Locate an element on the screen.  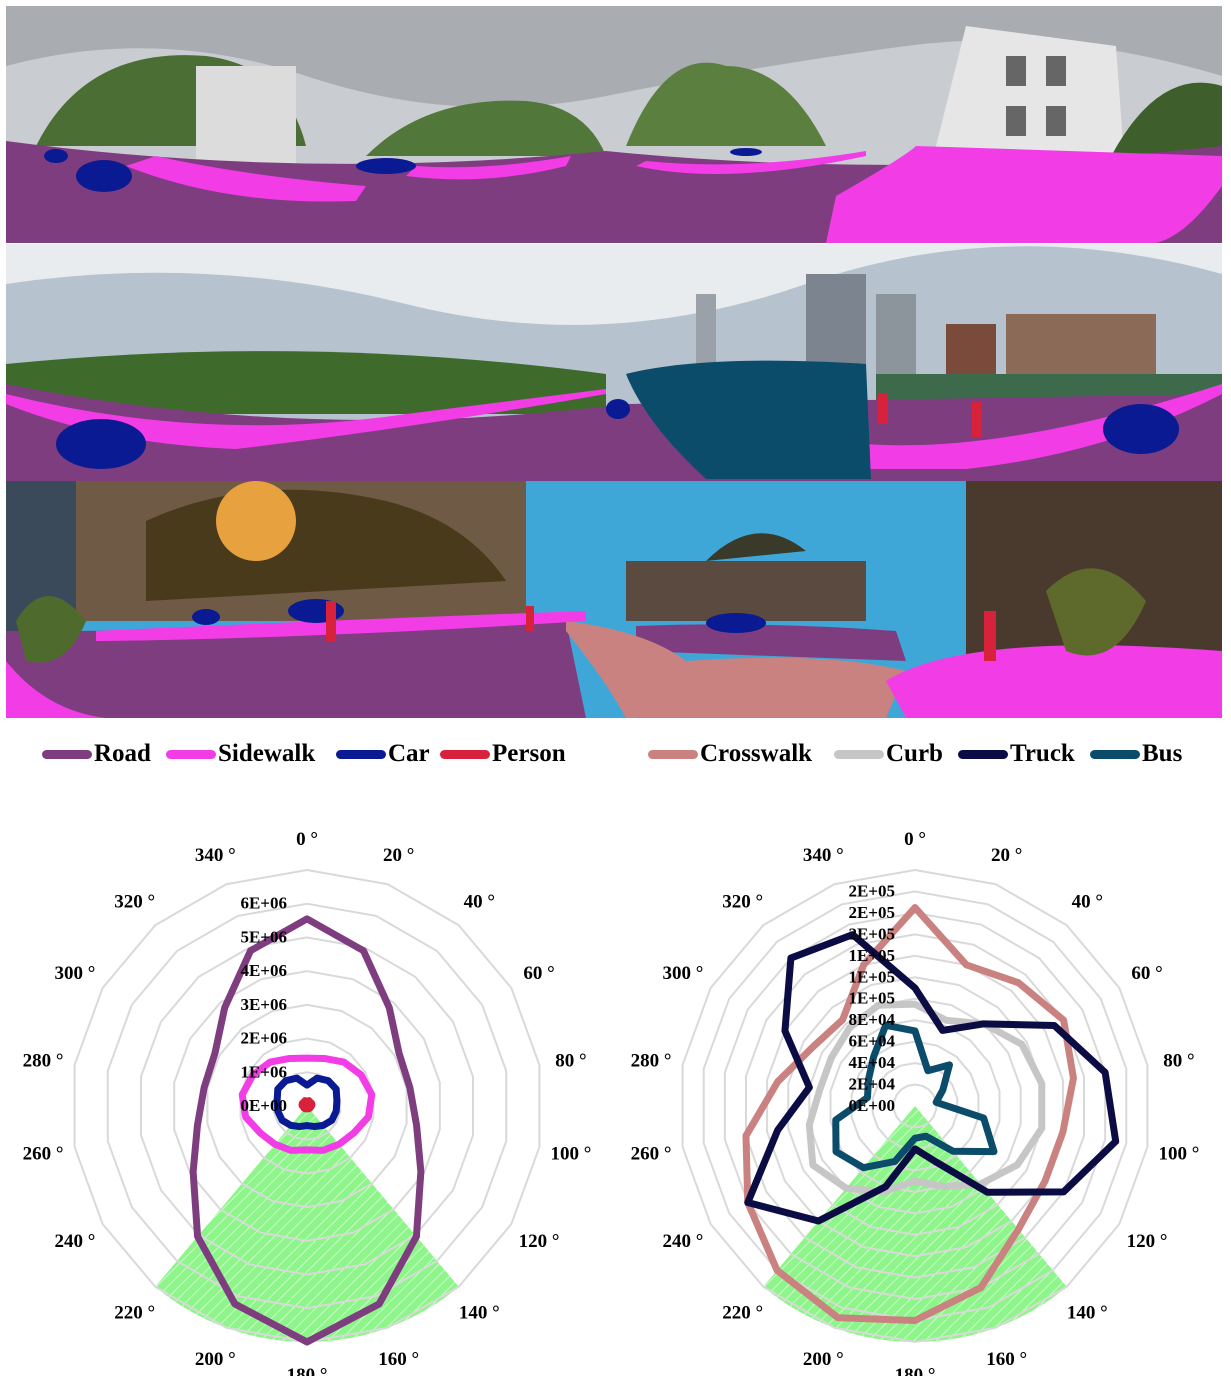
legend-label-curb: Curb is located at coordinates (914, 753).